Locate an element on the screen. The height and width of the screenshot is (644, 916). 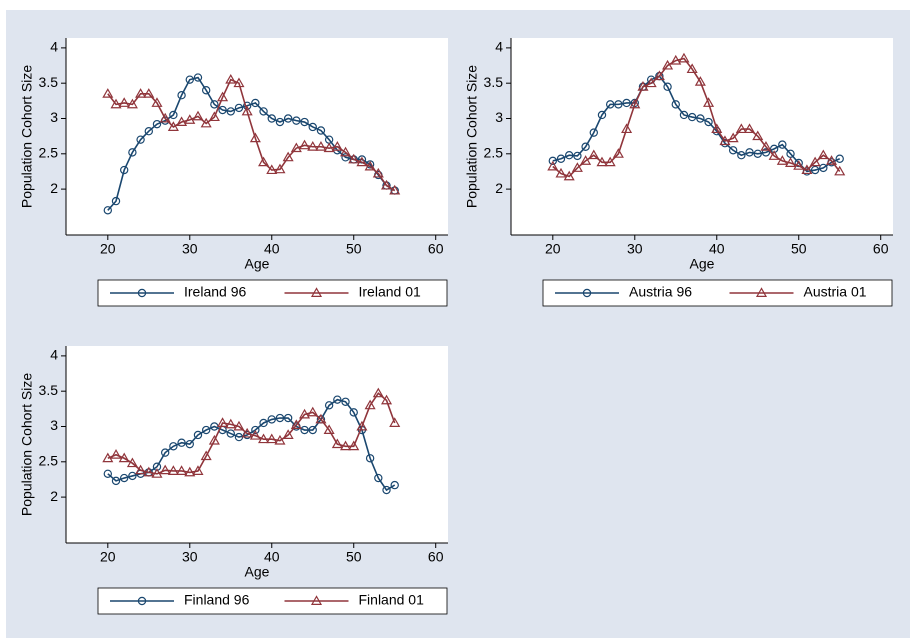
legend-label: Finland 01 is located at coordinates (392, 600).